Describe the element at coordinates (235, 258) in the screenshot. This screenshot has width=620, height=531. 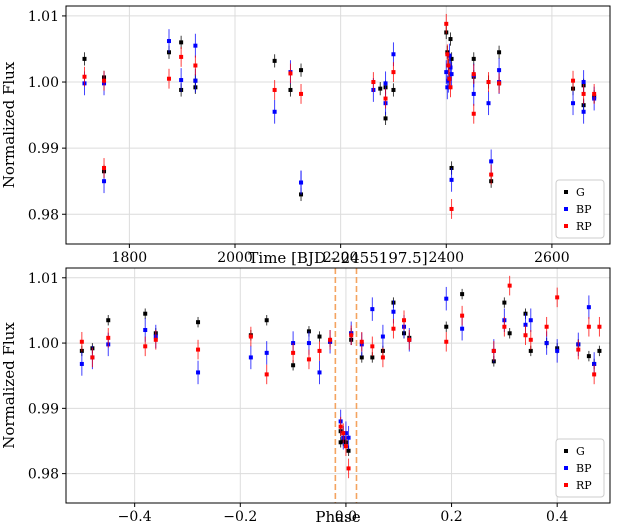
I see `x-tick-label: 2000` at that location.